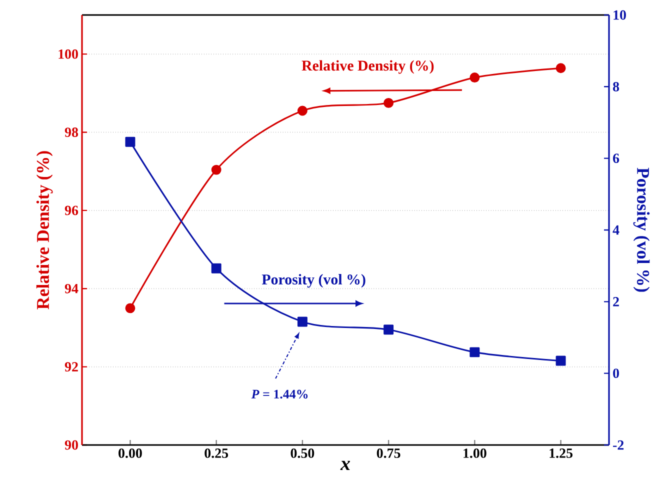  I want to click on y-tick-label: 100, so click(68, 54).